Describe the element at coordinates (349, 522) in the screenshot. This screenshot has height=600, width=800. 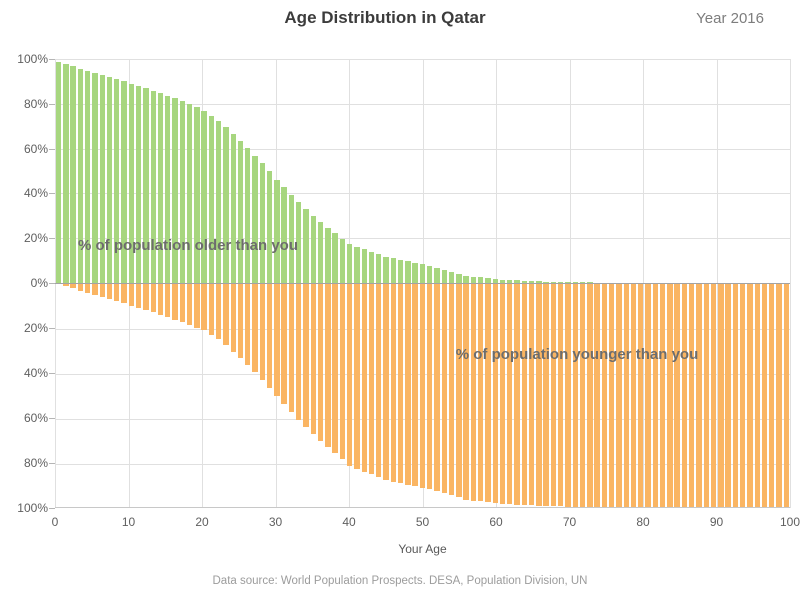
I see `x-tick-label: 40` at that location.